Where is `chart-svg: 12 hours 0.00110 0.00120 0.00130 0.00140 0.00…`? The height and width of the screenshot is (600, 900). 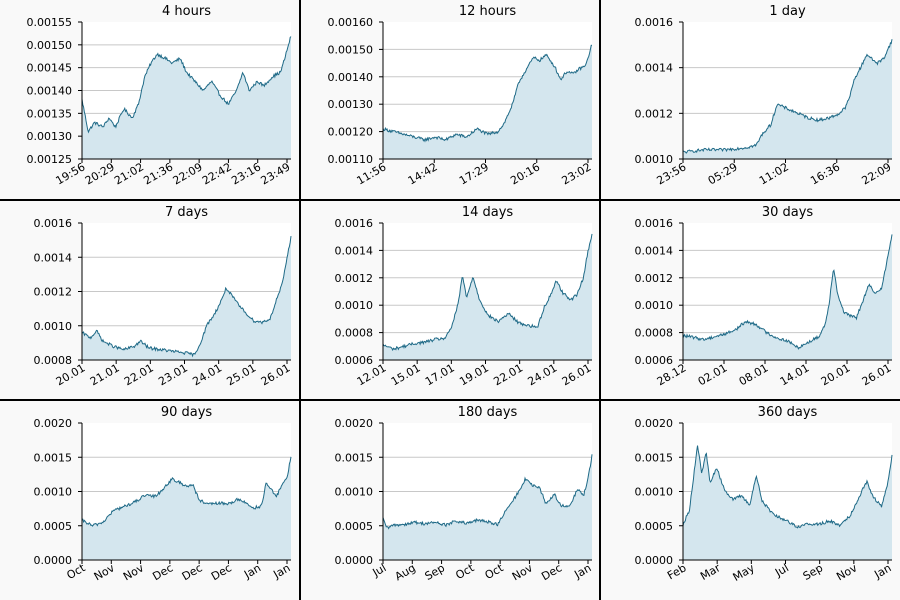 chart-svg: 12 hours 0.00110 0.00120 0.00130 0.00140 0.00… is located at coordinates (461, 95).